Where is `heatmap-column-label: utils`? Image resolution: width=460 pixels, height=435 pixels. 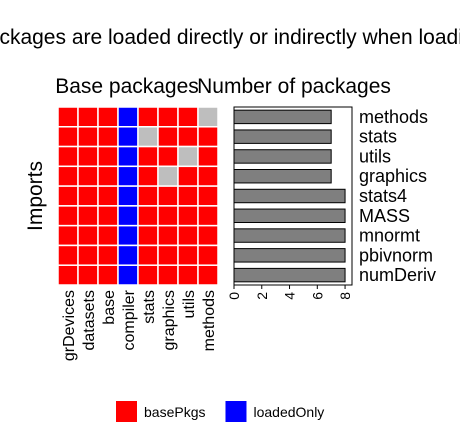 heatmap-column-label: utils is located at coordinates (189, 304).